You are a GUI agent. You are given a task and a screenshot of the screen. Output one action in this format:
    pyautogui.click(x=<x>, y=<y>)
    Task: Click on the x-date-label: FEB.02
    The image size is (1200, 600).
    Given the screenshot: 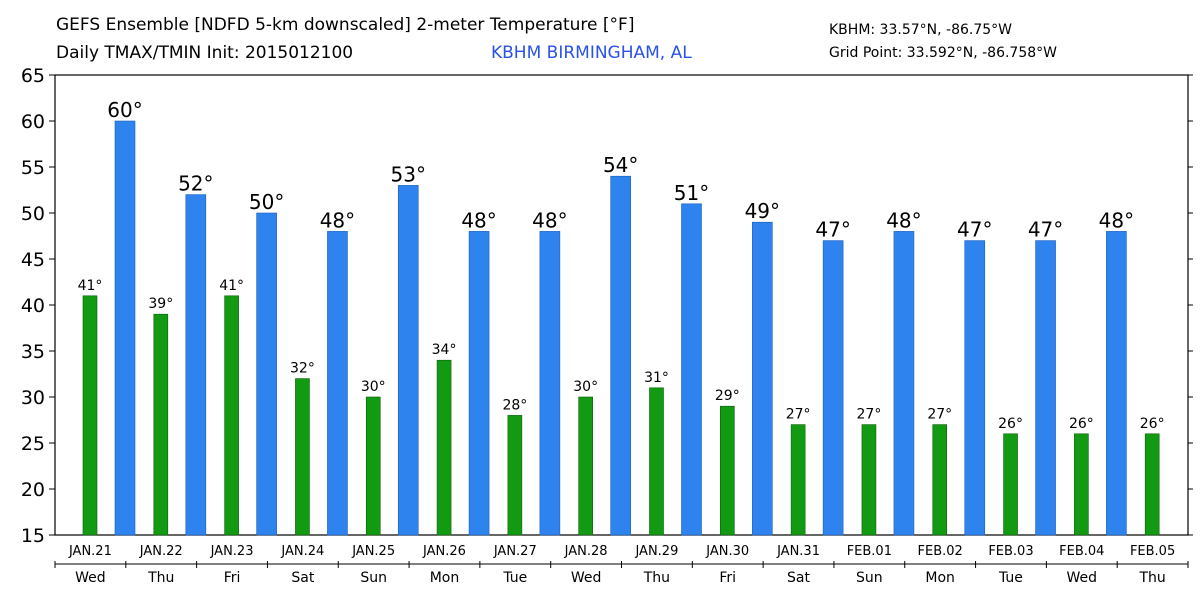 What is the action you would take?
    pyautogui.click(x=940, y=551)
    